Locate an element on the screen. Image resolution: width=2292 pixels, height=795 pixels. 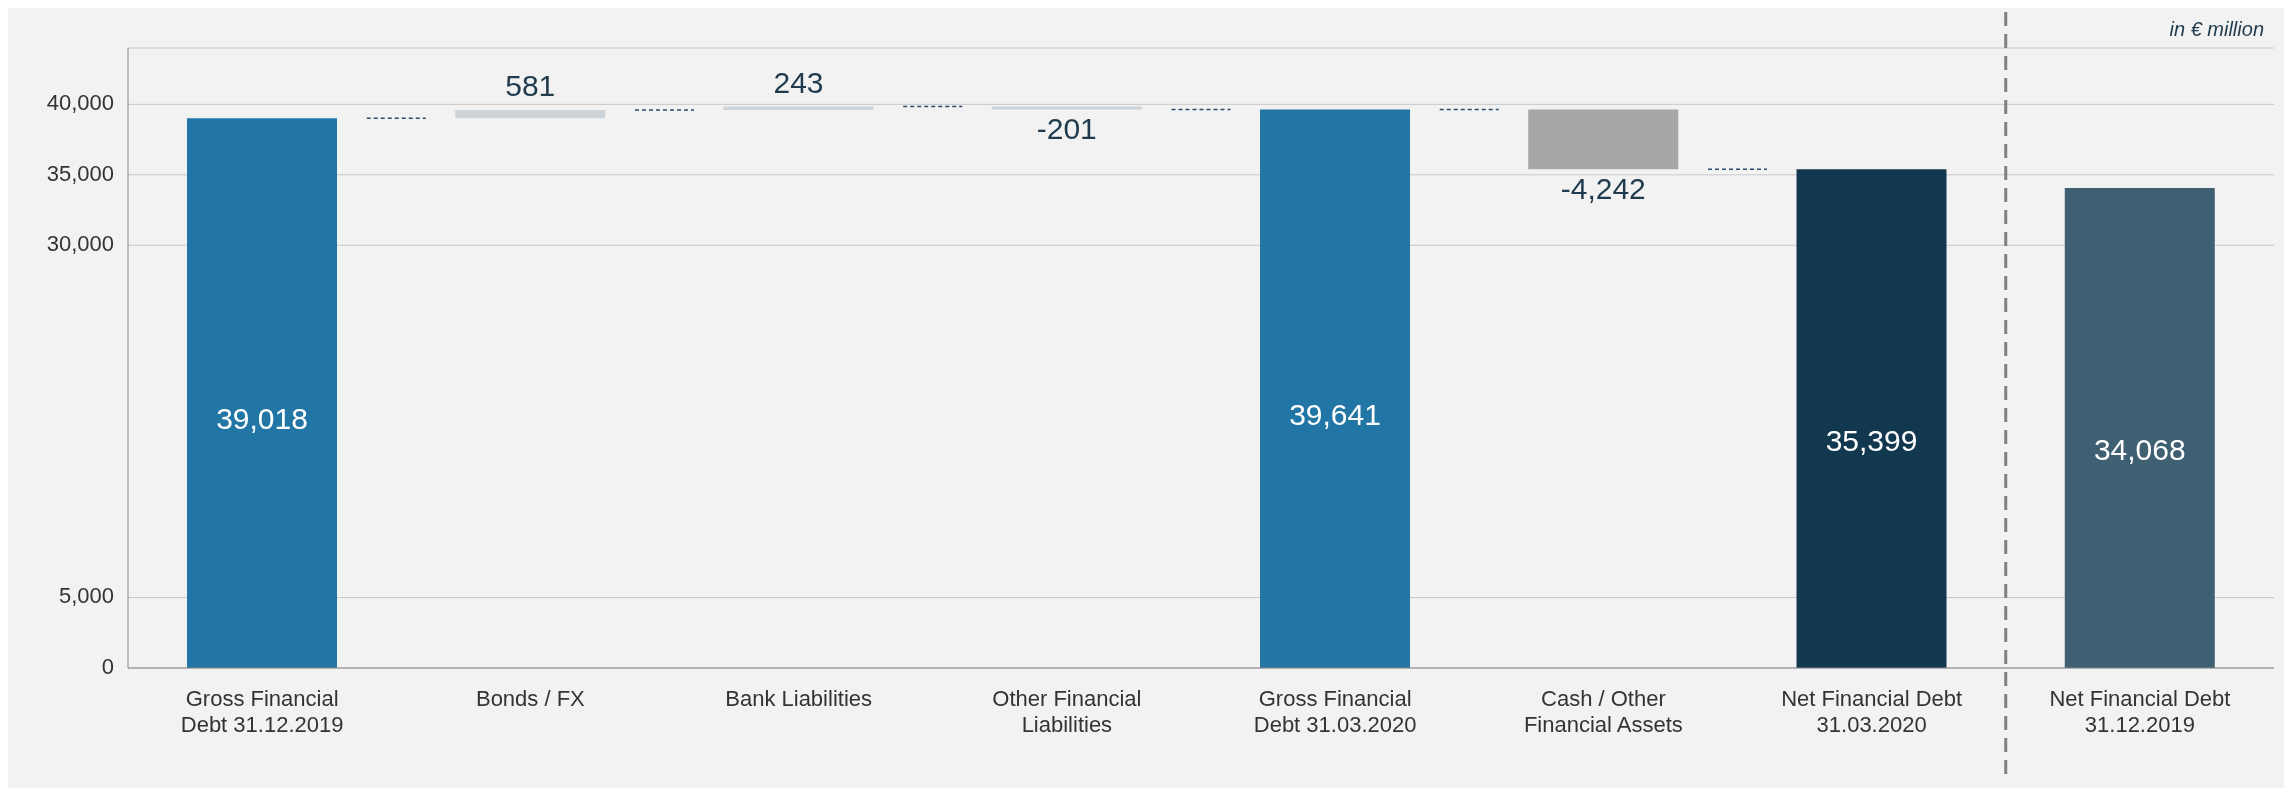
x-tick-label: Bonds / FX is located at coordinates (530, 698).